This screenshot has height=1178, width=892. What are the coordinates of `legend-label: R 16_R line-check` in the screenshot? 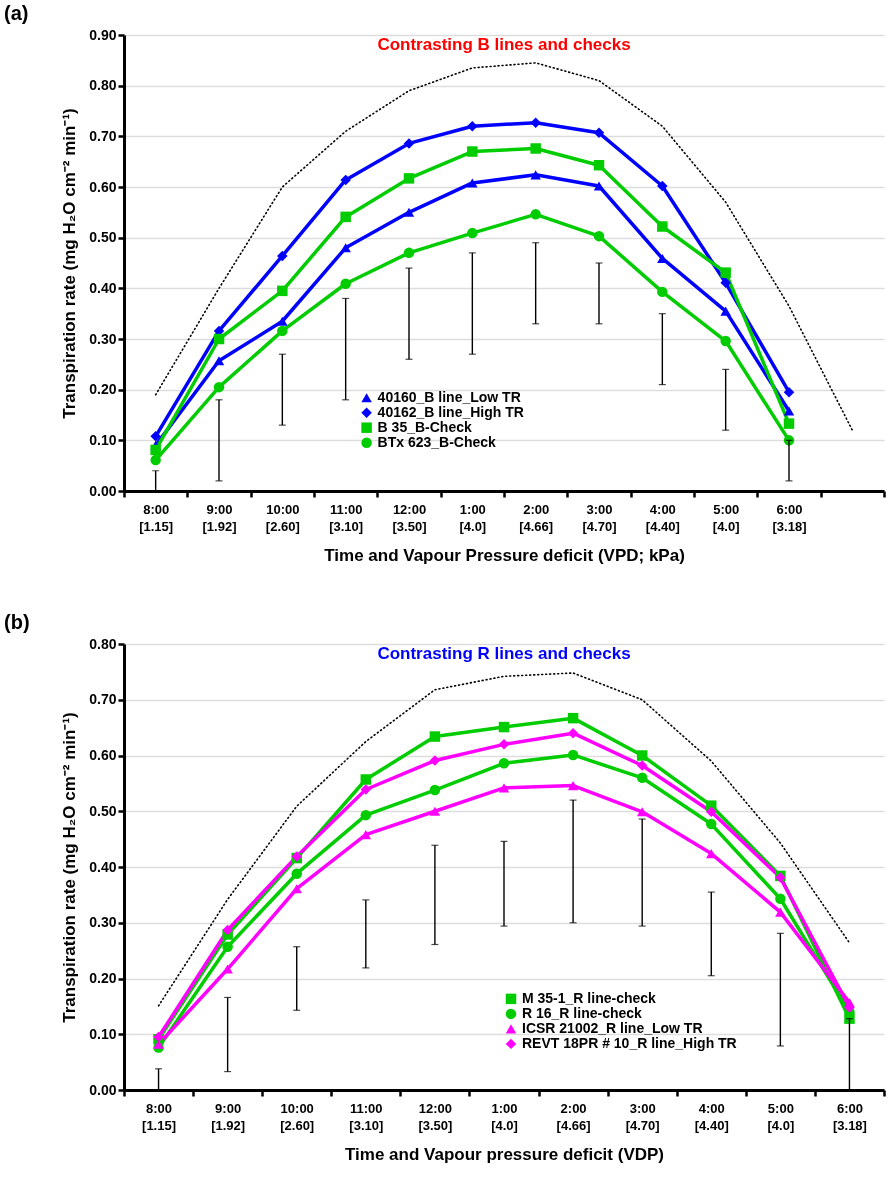 It's located at (582, 1012).